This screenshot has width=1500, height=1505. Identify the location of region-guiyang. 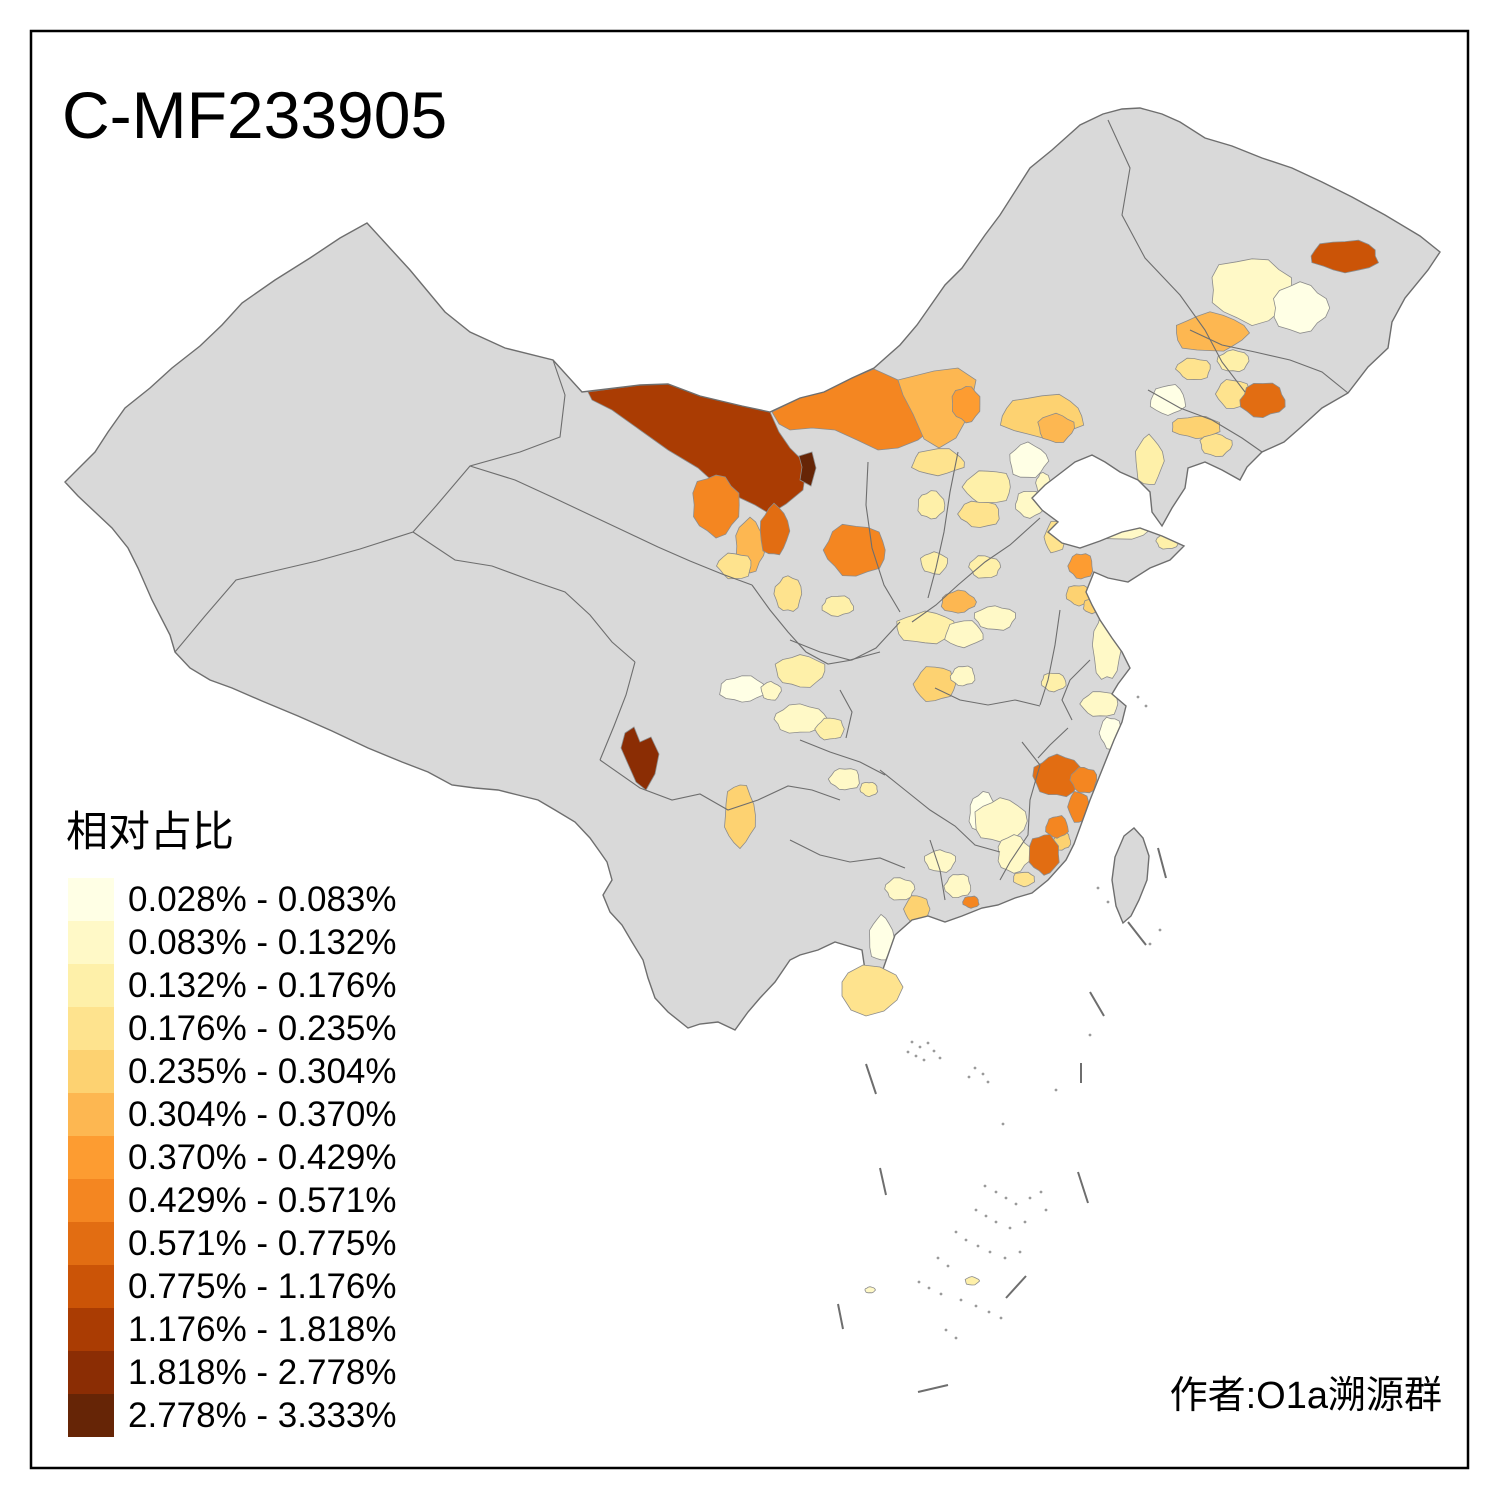
(843, 779).